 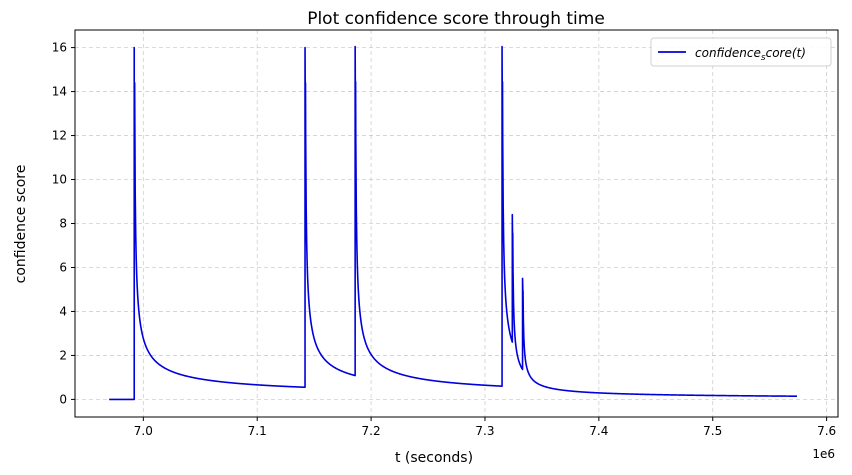 I want to click on legend-label-sub: s, so click(x=763, y=58).